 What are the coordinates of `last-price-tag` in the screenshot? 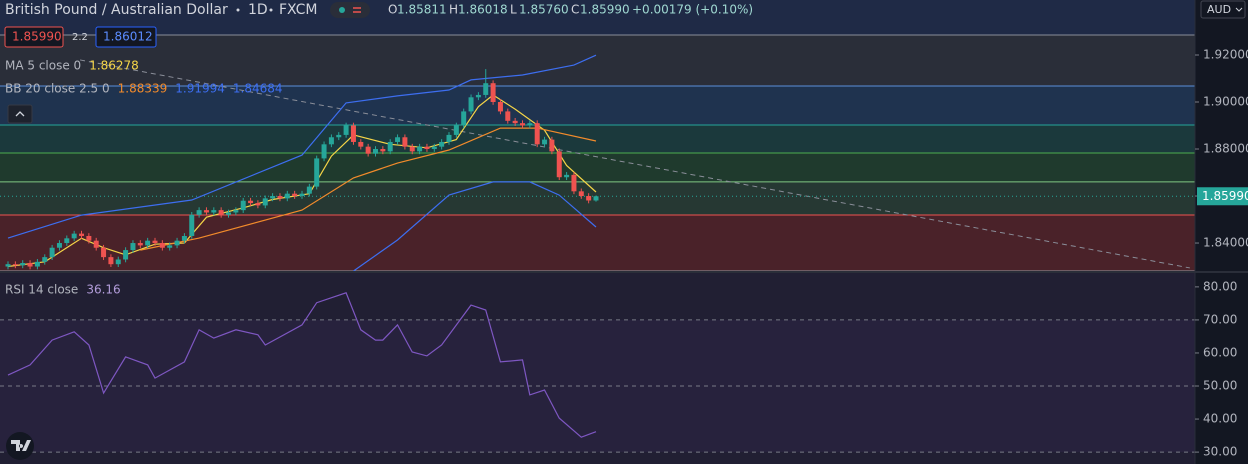 It's located at (1222, 196).